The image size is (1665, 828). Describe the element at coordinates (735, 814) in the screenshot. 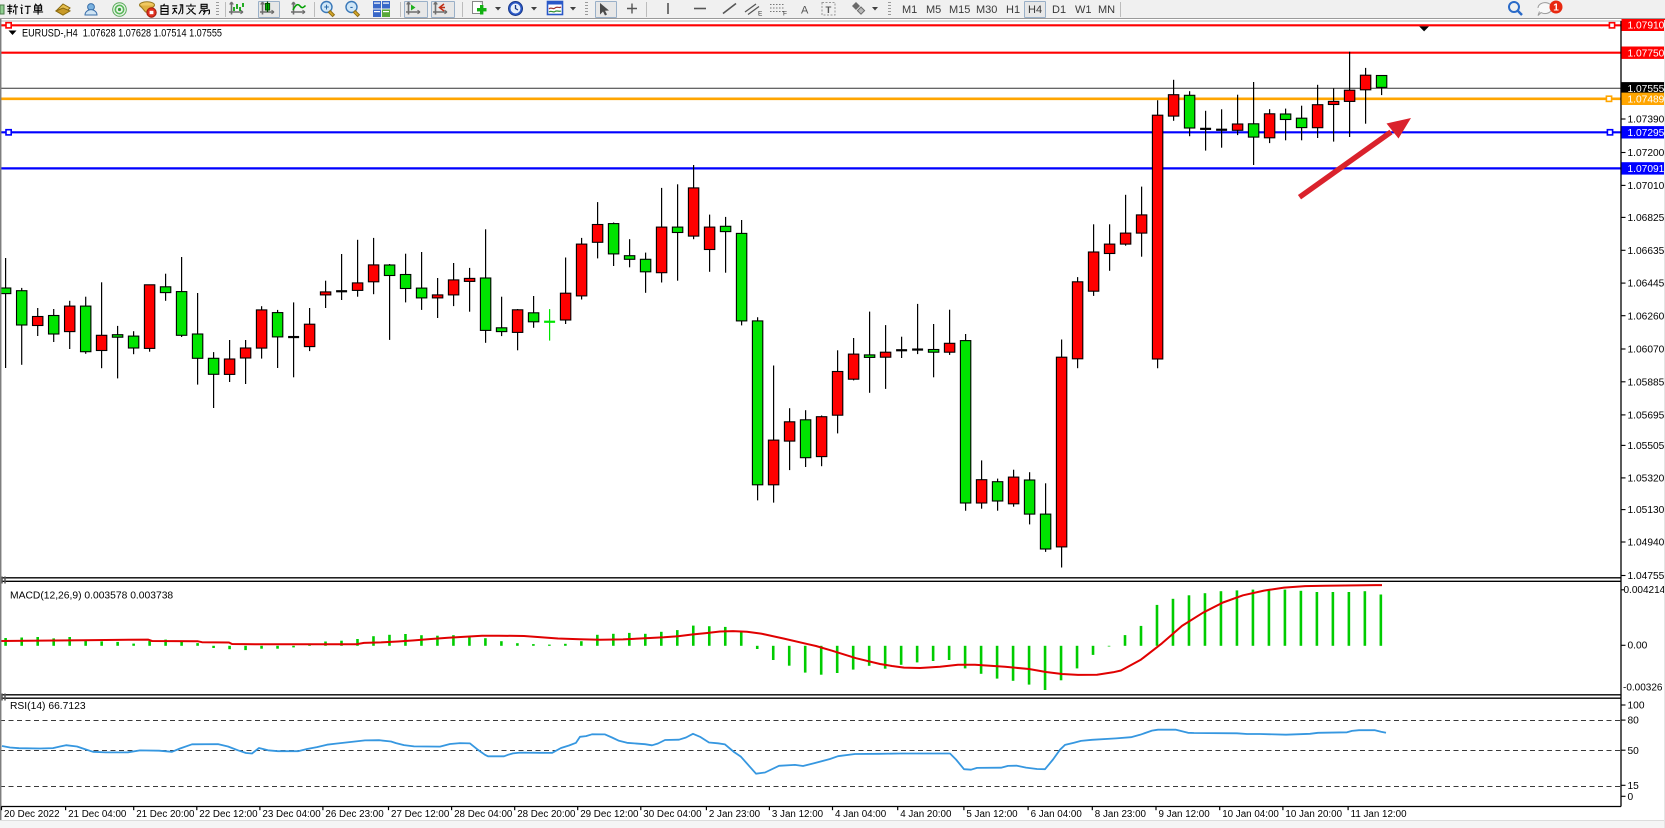

I see `svg-text: 2 Jan 23:00` at that location.